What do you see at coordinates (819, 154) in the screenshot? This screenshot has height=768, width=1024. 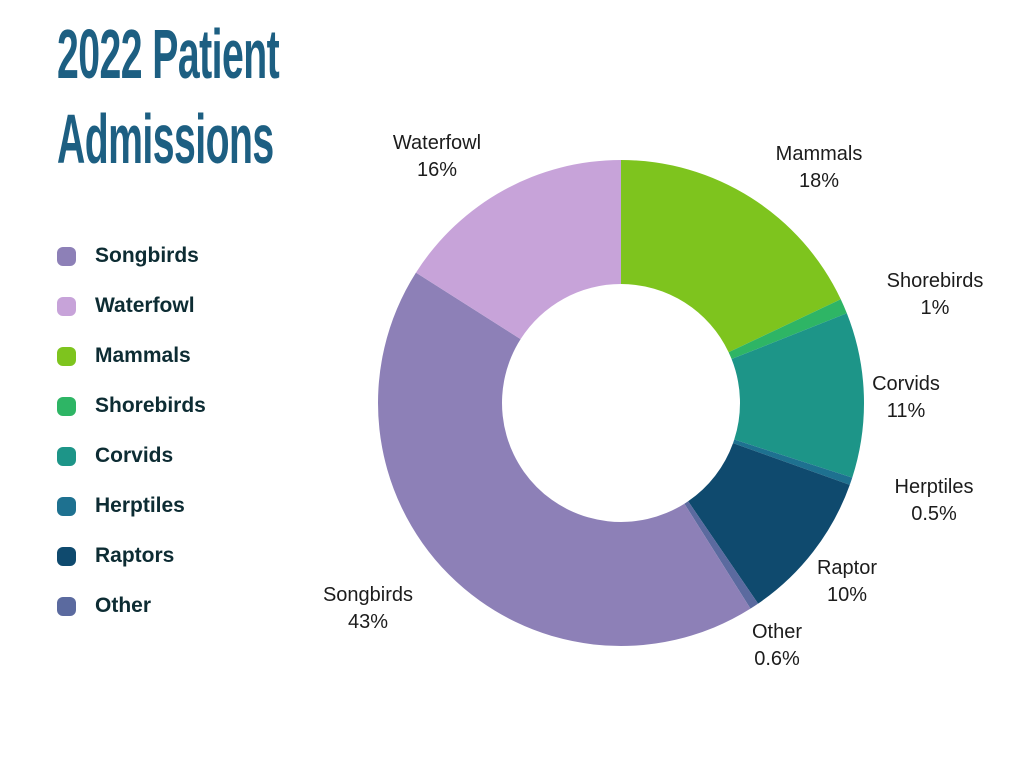 I see `slice-label-name: Mammals` at bounding box center [819, 154].